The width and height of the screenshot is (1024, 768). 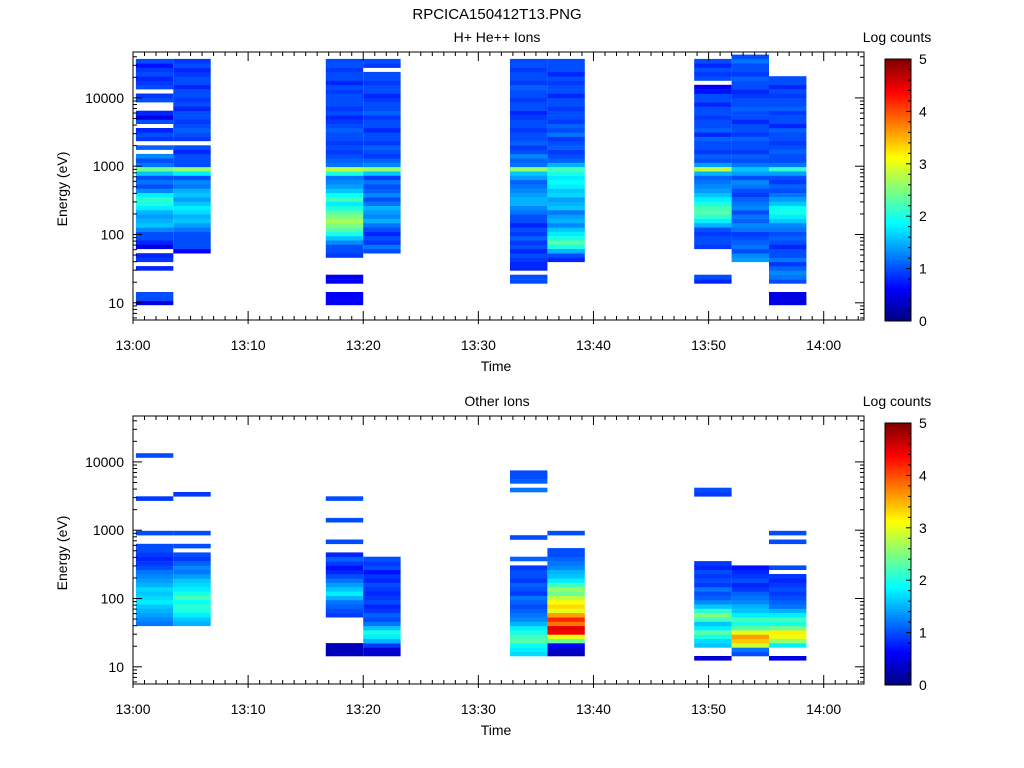 I want to click on colorbar-tick-label: 2, so click(x=923, y=580).